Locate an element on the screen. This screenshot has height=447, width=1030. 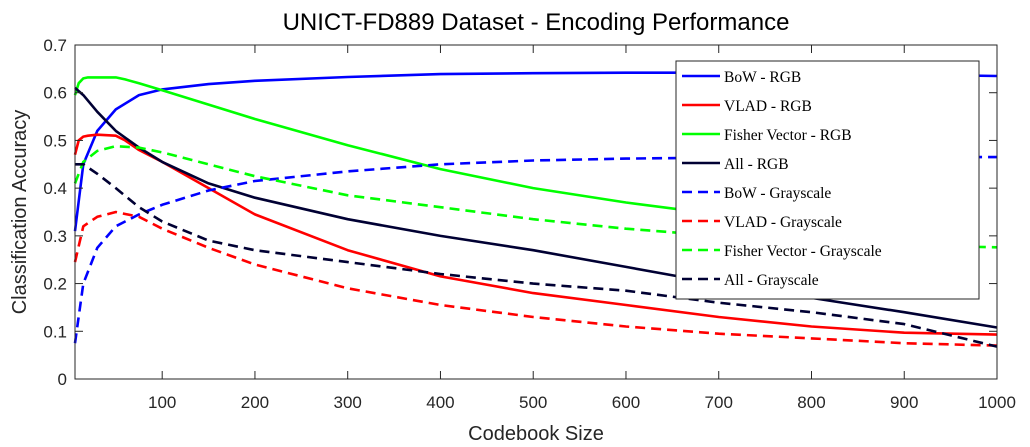
legend-label-3: All - RGB is located at coordinates (756, 164).